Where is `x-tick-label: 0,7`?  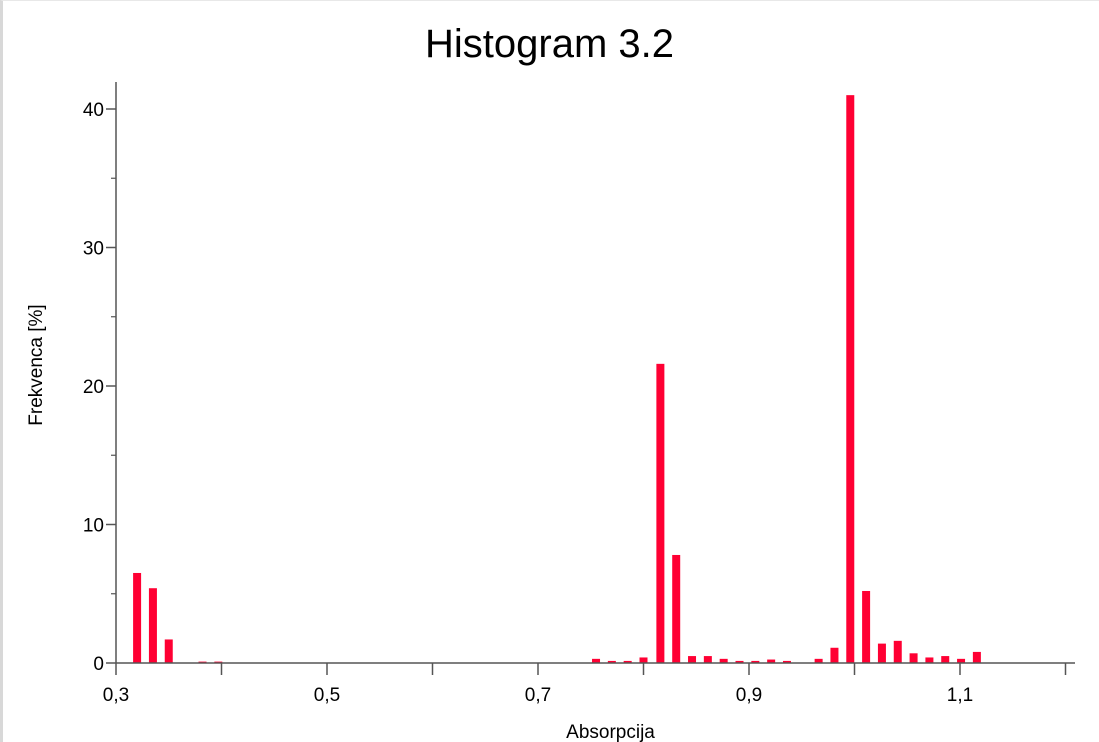 x-tick-label: 0,7 is located at coordinates (538, 695).